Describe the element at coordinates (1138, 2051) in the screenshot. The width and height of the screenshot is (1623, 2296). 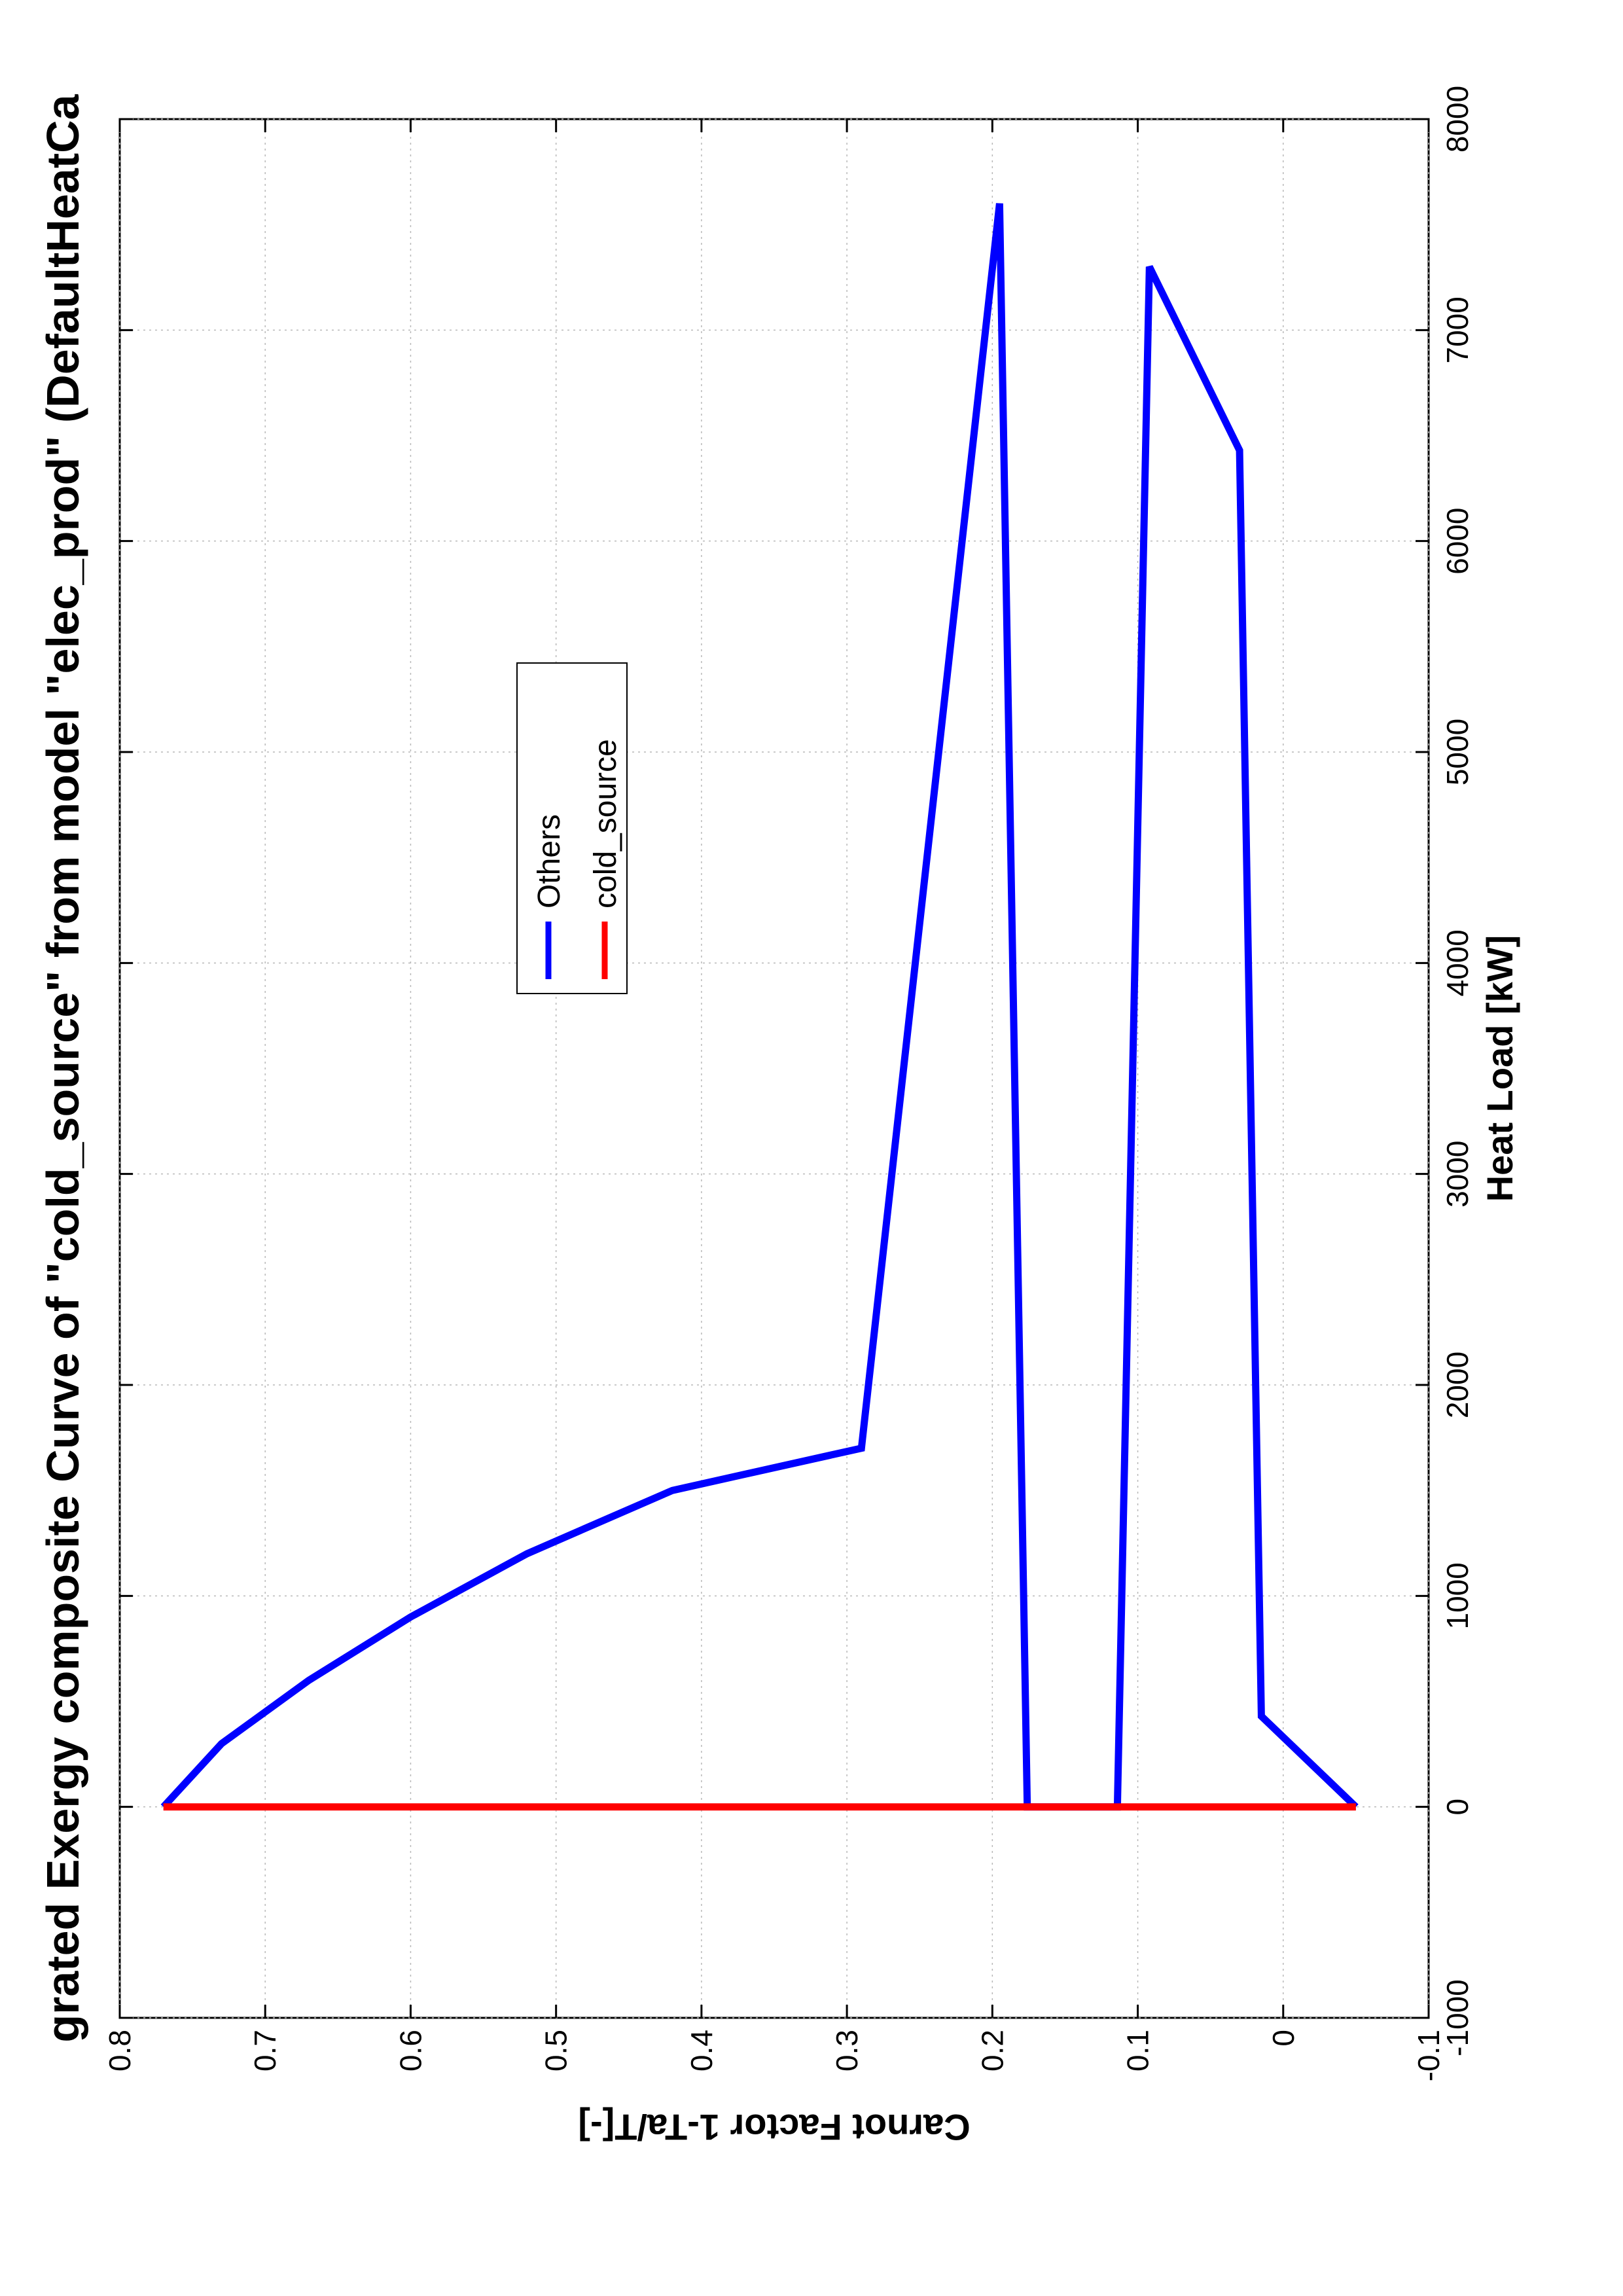
I see `y-tick-label: 0.1` at that location.